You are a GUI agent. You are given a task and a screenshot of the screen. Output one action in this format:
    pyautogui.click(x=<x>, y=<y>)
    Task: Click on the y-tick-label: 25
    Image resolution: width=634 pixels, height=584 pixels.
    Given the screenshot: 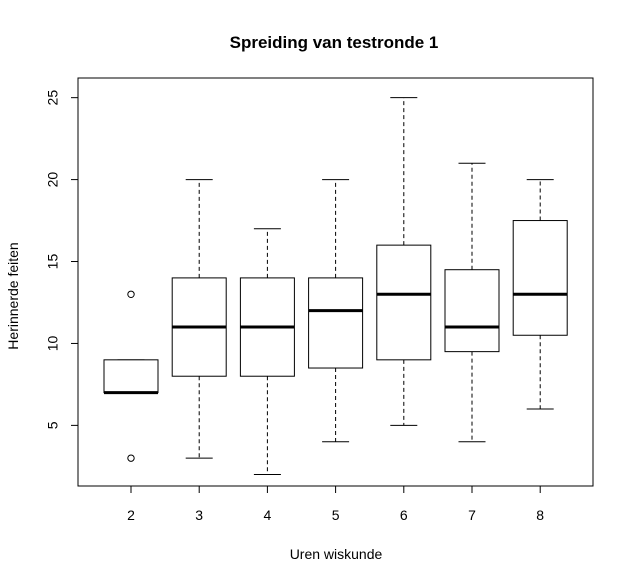 What is the action you would take?
    pyautogui.click(x=53, y=98)
    